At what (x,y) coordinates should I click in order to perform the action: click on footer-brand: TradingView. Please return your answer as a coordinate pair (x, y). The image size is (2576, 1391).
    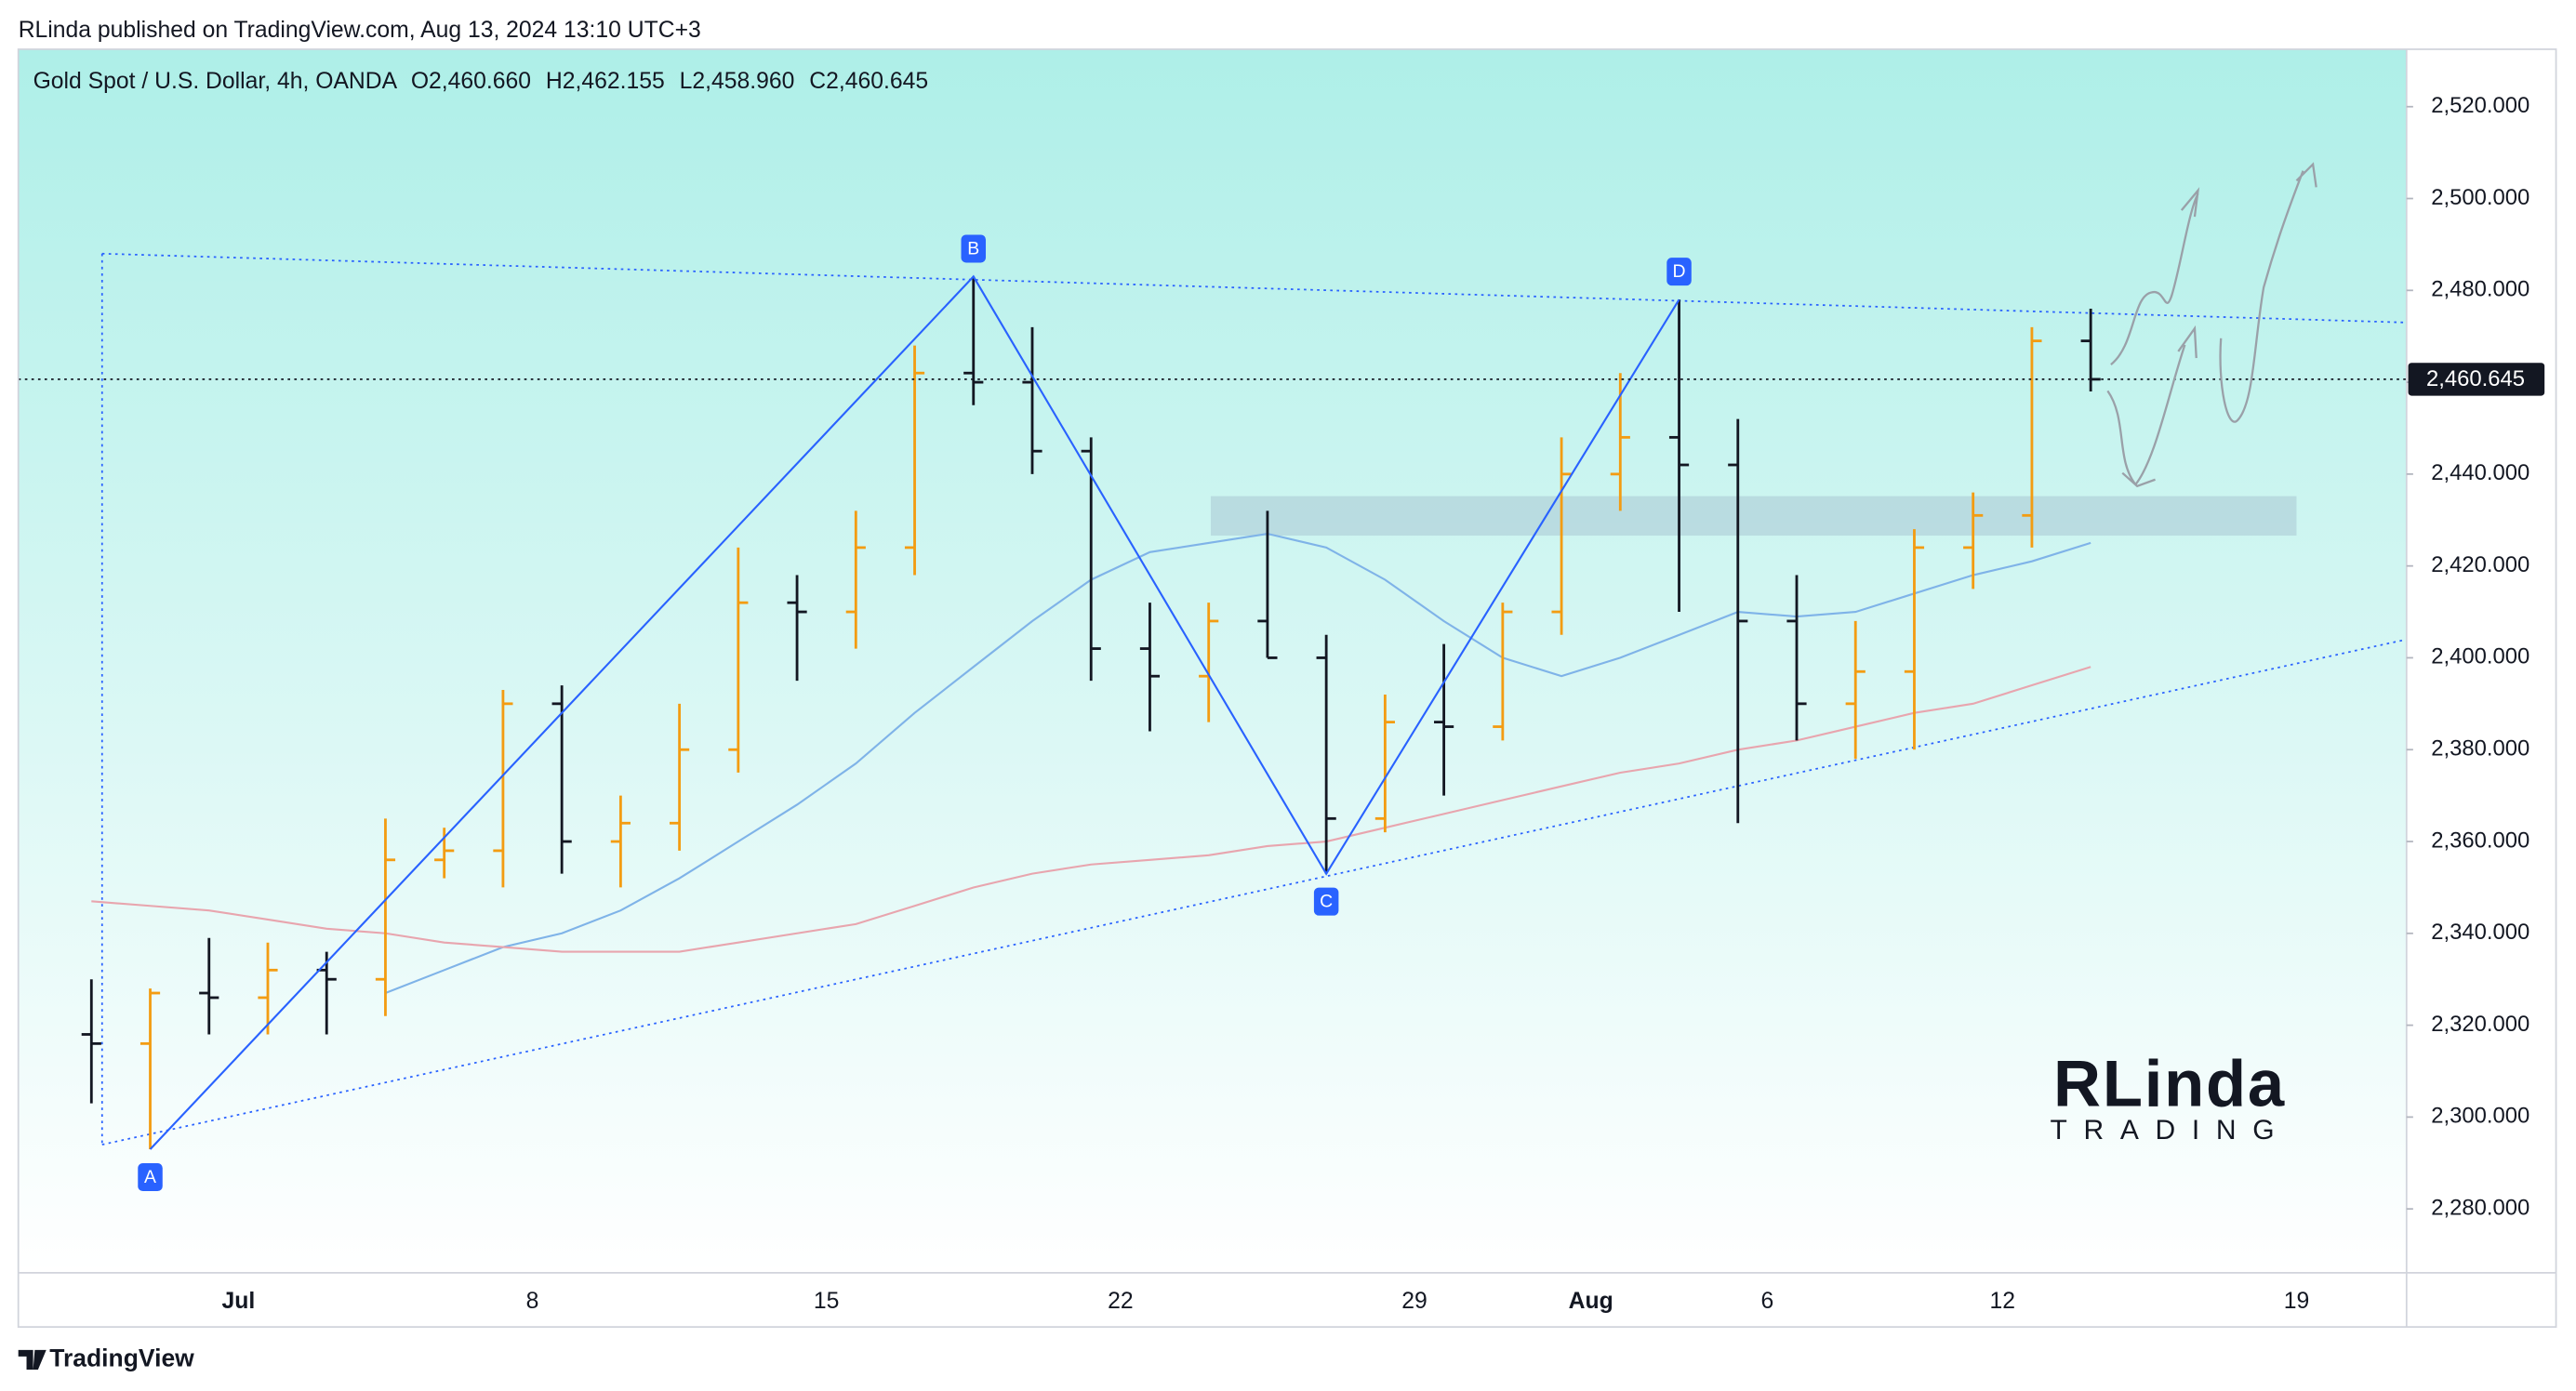
    Looking at the image, I should click on (121, 1357).